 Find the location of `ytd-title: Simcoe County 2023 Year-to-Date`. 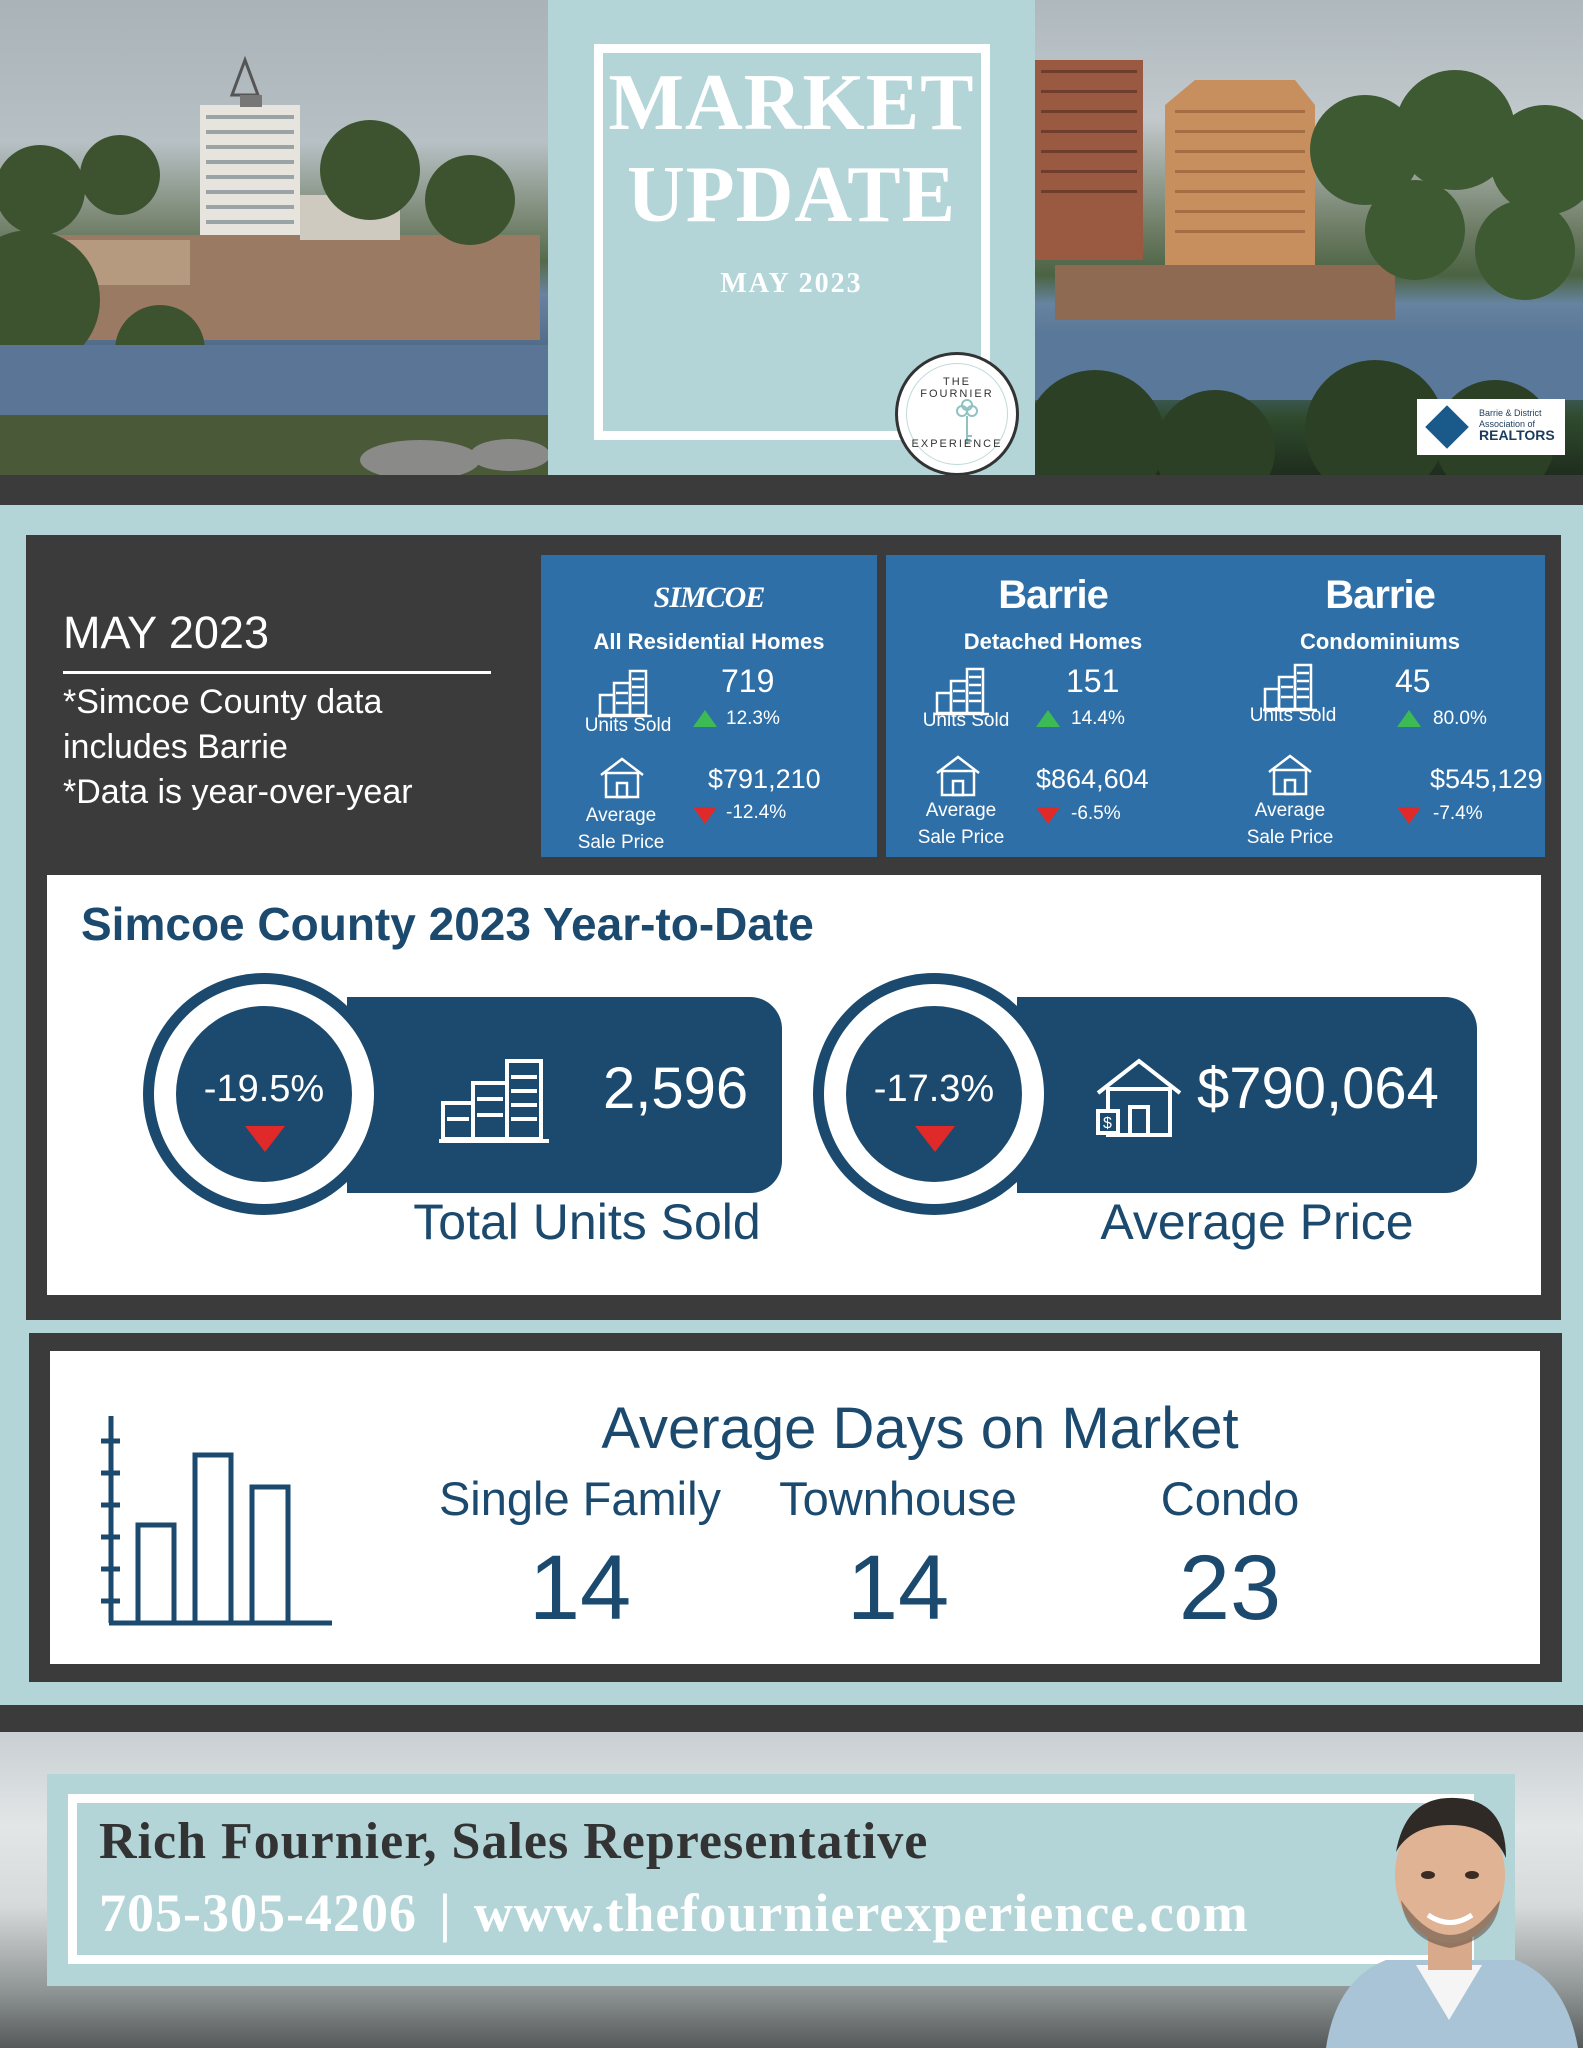

ytd-title: Simcoe County 2023 Year-to-Date is located at coordinates (447, 924).